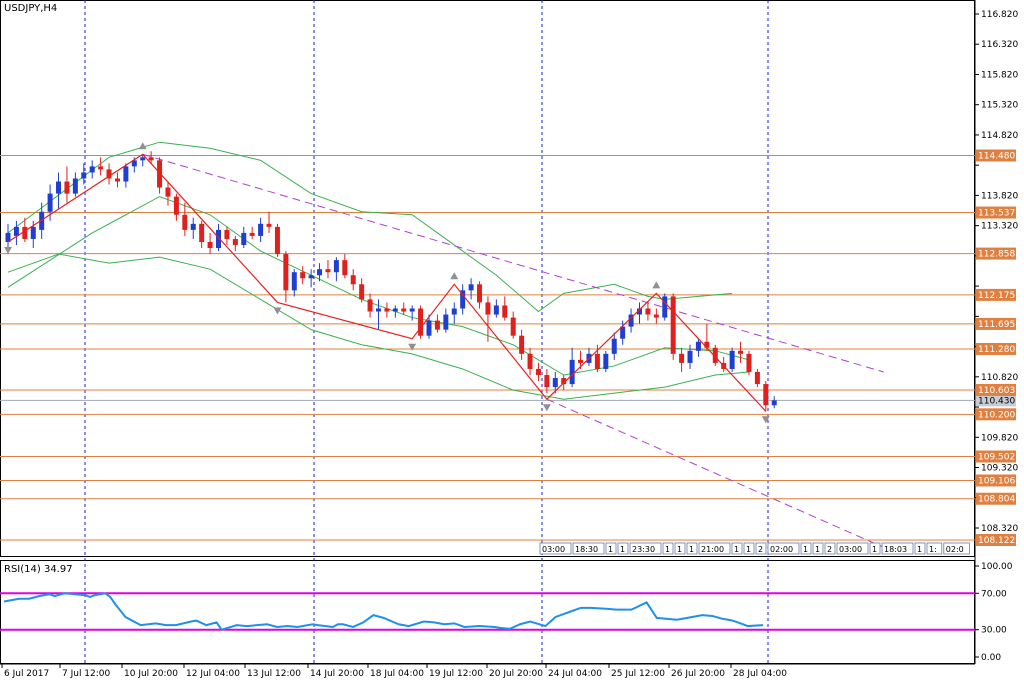 The width and height of the screenshot is (1024, 683). What do you see at coordinates (715, 473) in the screenshot?
I see `trendline` at bounding box center [715, 473].